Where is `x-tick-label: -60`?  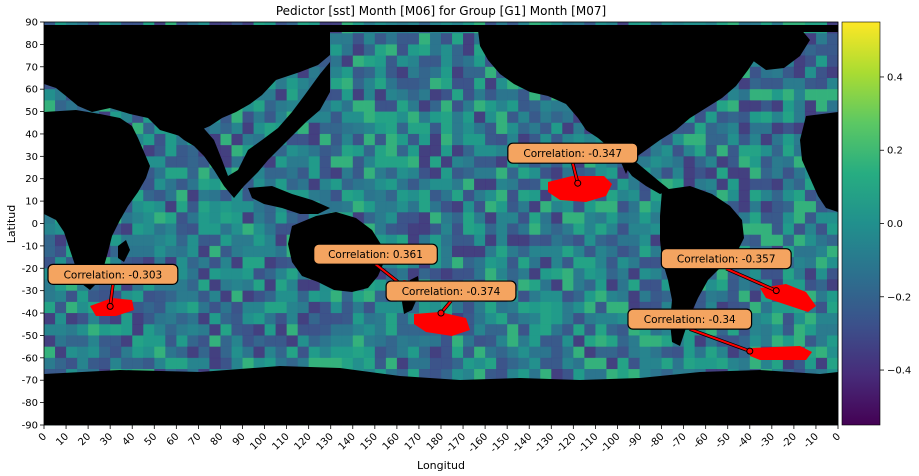
x-tick-label: -60 is located at coordinates (700, 440).